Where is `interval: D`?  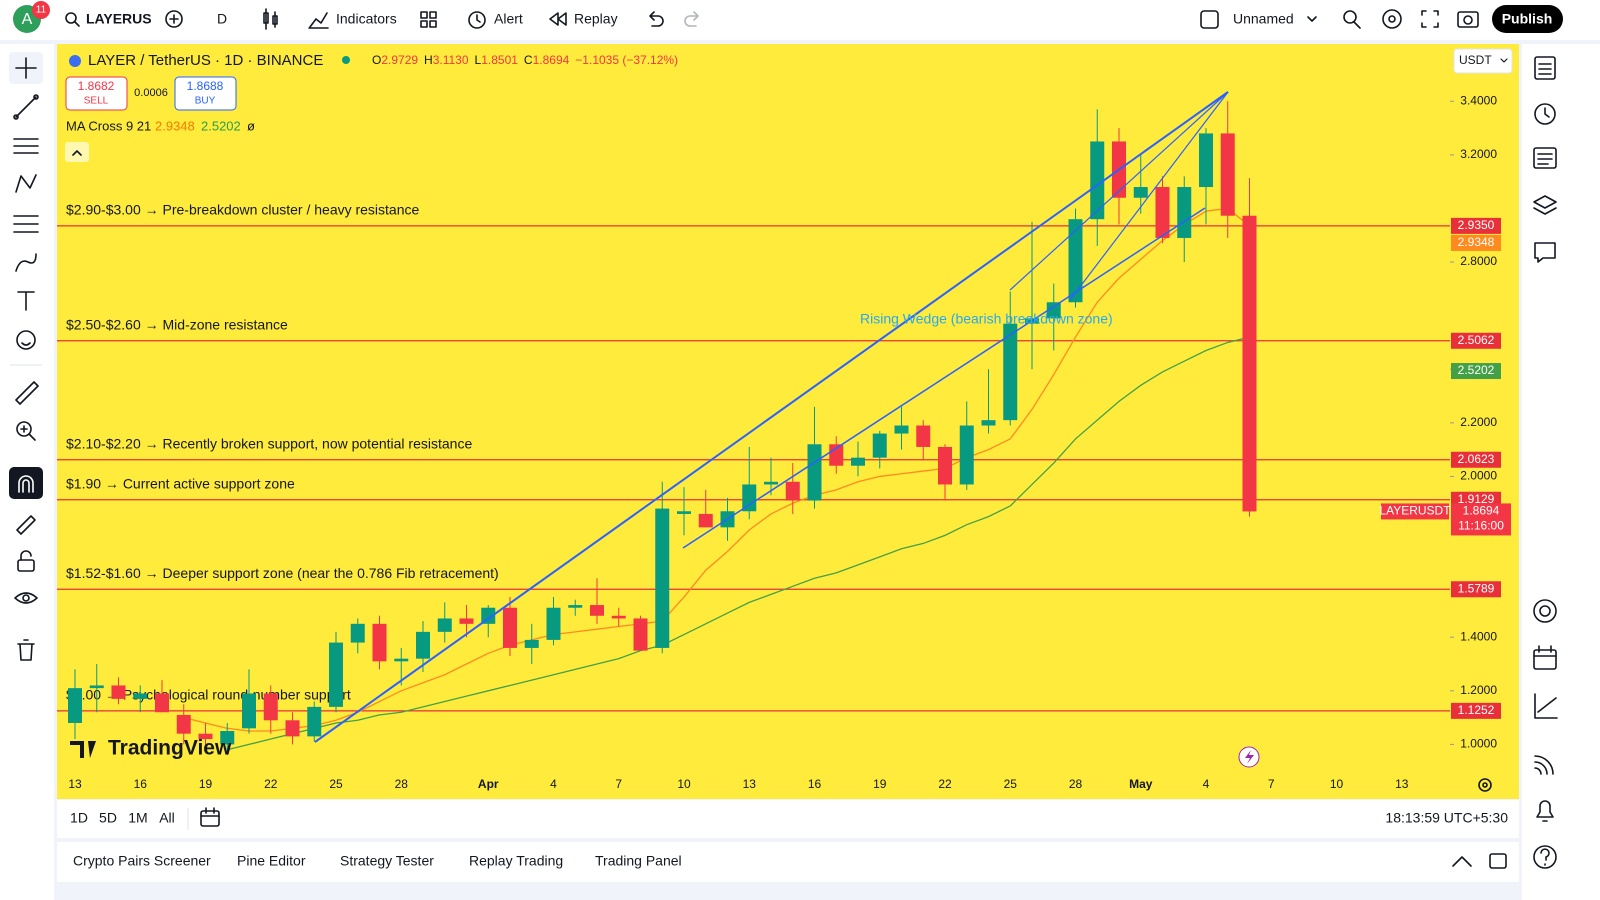
interval: D is located at coordinates (222, 19).